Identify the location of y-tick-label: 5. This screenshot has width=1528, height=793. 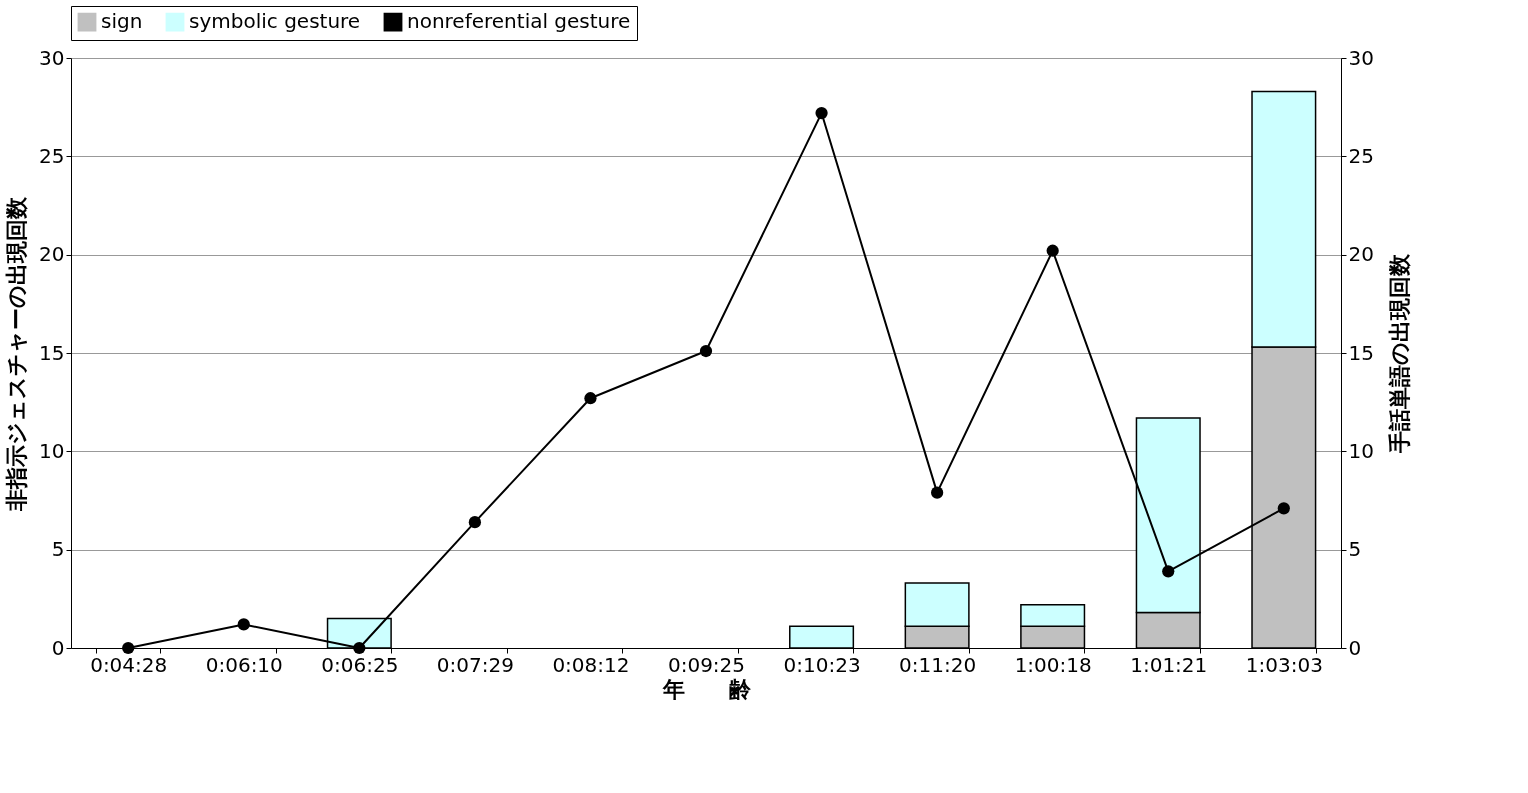
(58, 549).